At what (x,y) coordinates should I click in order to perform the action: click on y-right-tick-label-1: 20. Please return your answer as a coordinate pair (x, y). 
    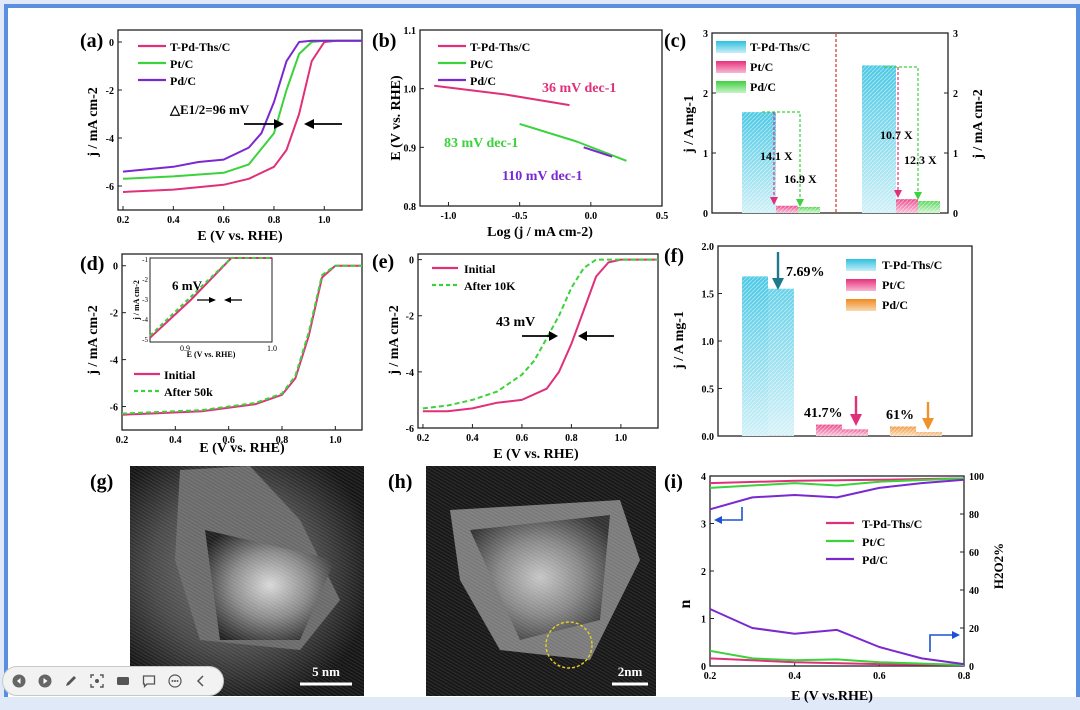
    Looking at the image, I should click on (974, 629).